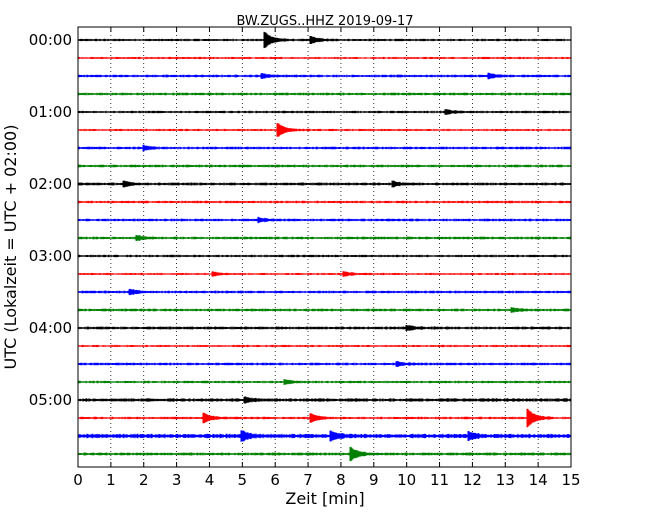 This screenshot has height=520, width=650. What do you see at coordinates (324, 498) in the screenshot?
I see `x-axis-label: Zeit [min]` at bounding box center [324, 498].